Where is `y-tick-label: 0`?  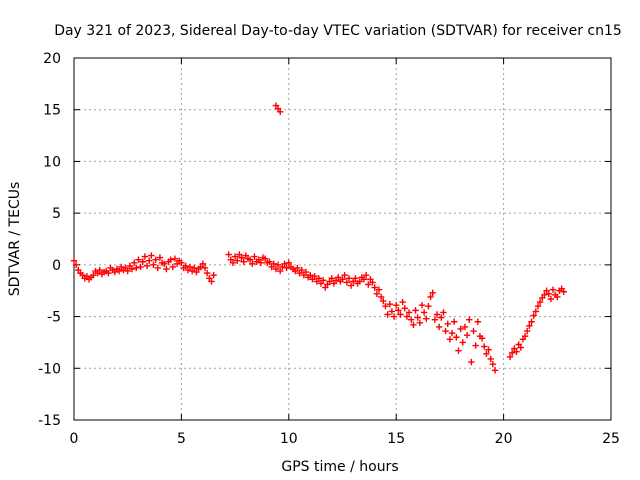 y-tick-label: 0 is located at coordinates (56, 266).